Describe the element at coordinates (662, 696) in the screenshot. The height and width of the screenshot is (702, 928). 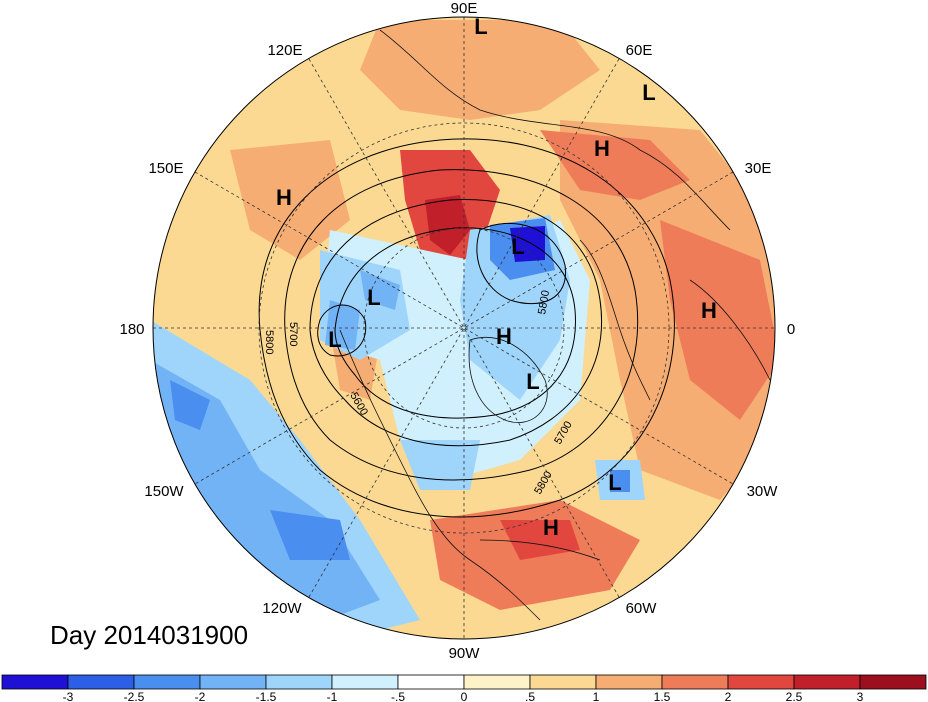
I see `colorbar-tick-label: 1.5` at that location.